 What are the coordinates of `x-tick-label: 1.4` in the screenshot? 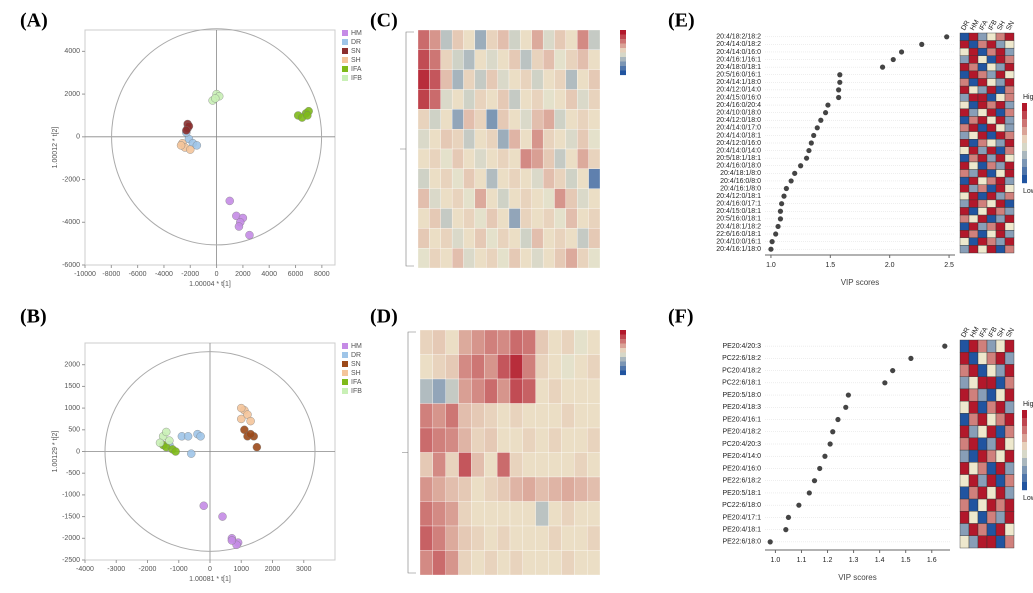 It's located at (880, 560).